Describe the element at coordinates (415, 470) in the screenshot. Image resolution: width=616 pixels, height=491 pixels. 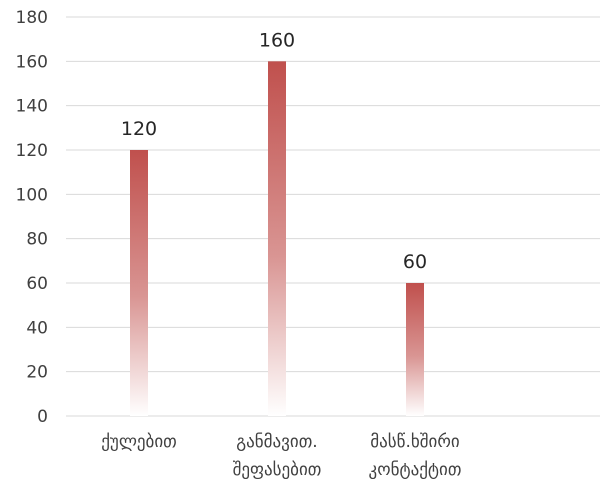
I see `category-label: კონტაქტით` at that location.